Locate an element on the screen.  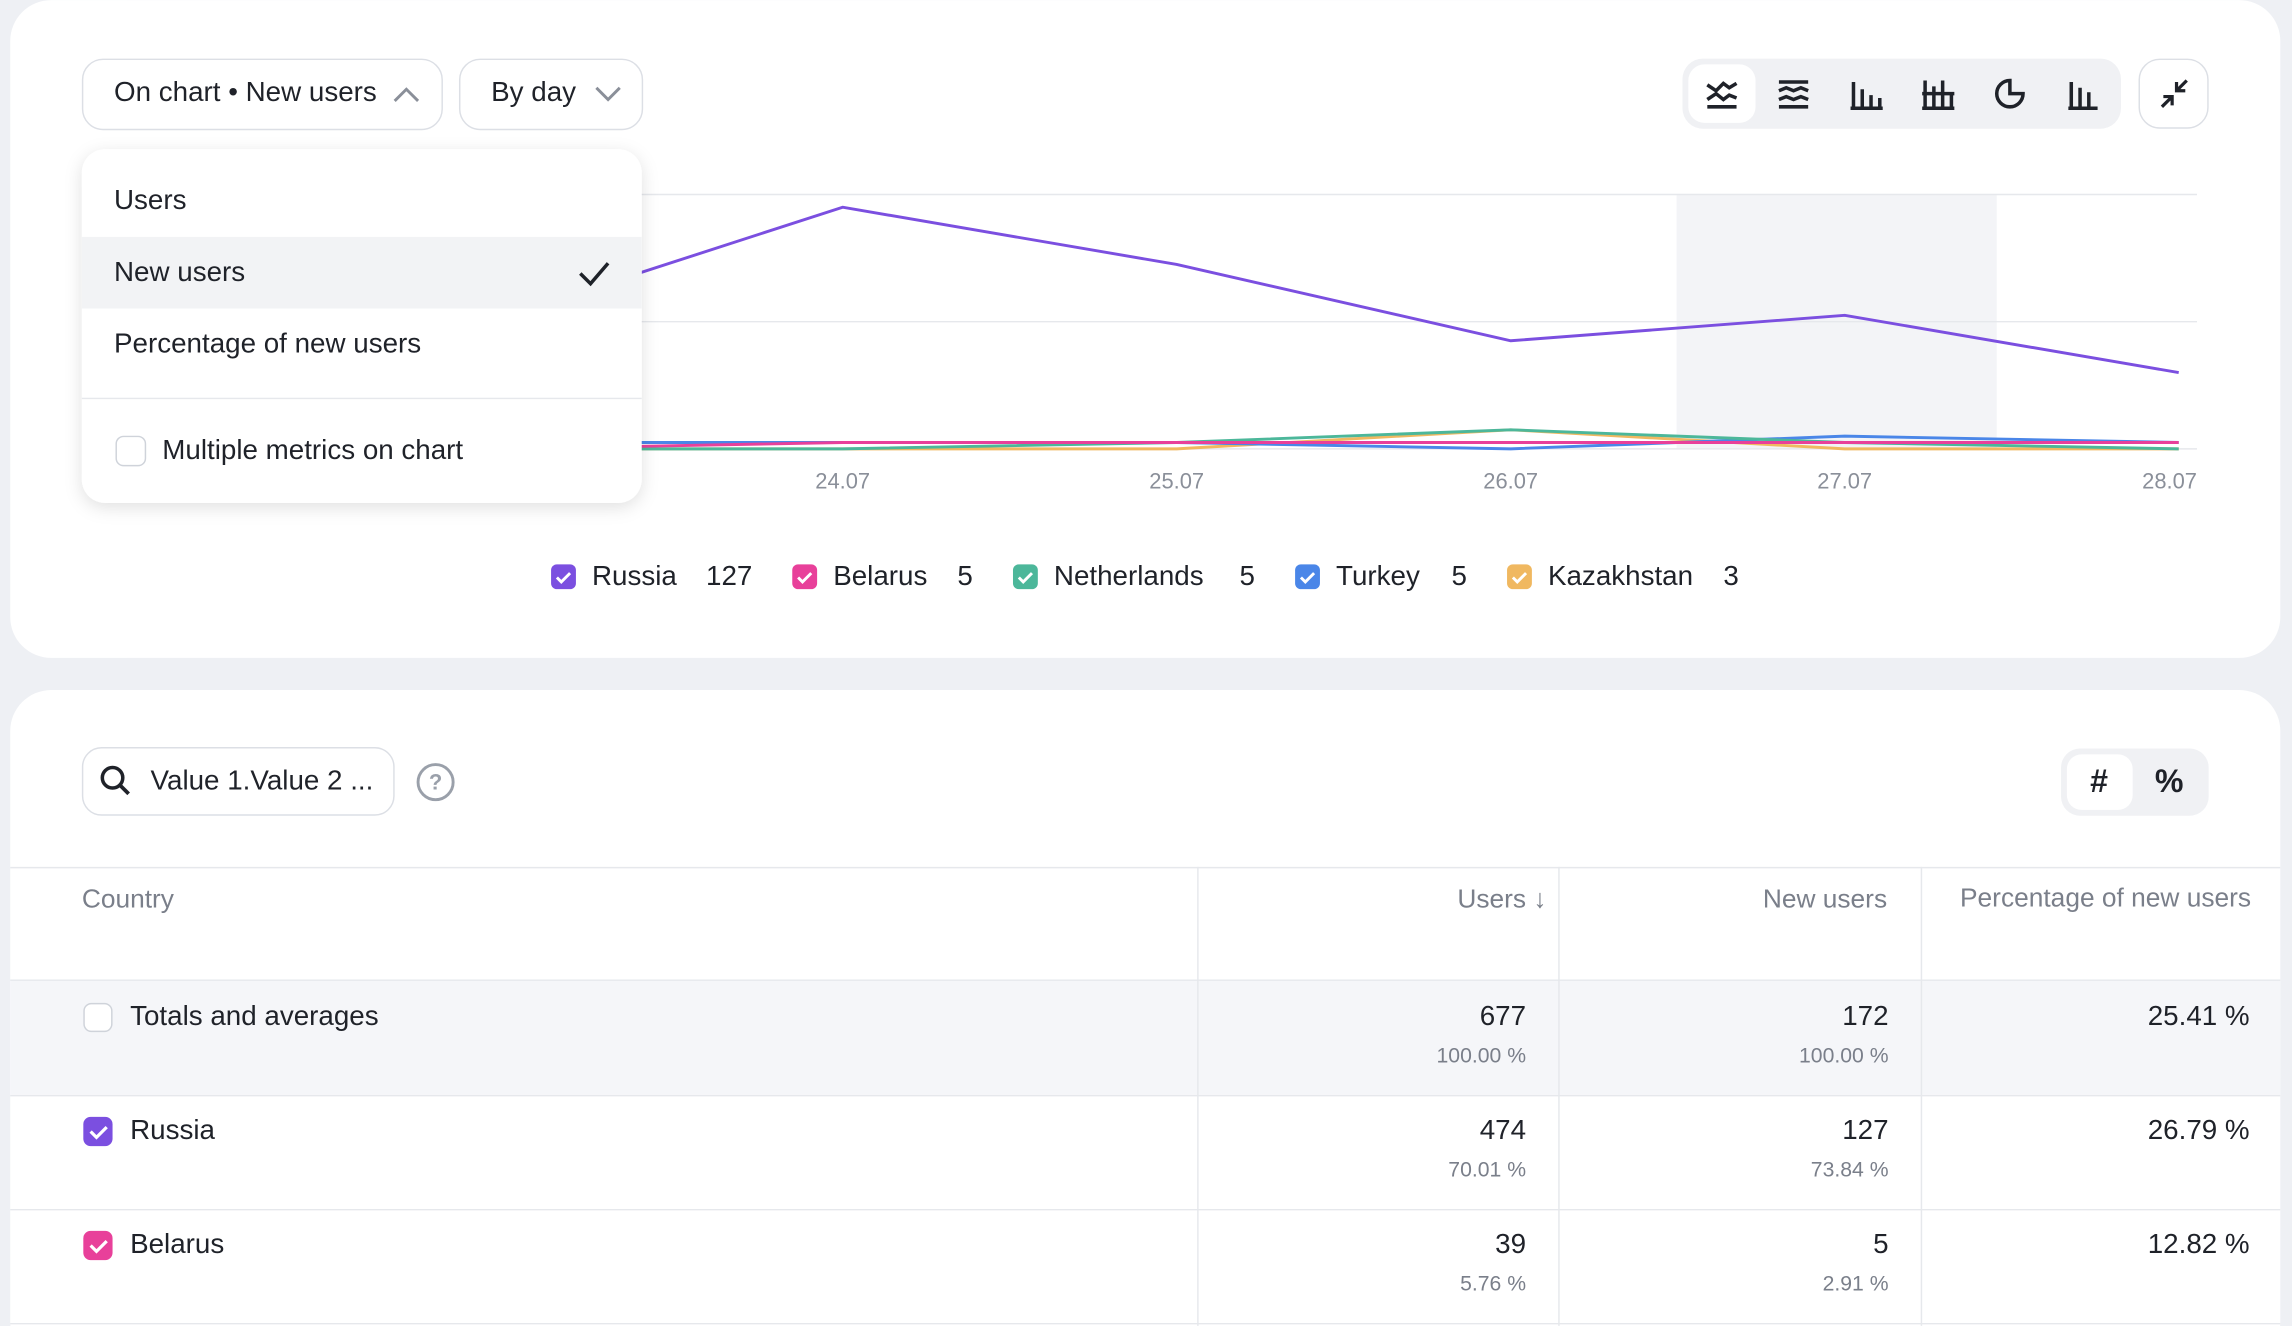
column-header-wrap: Percentage of new users is located at coordinates (2106, 897).